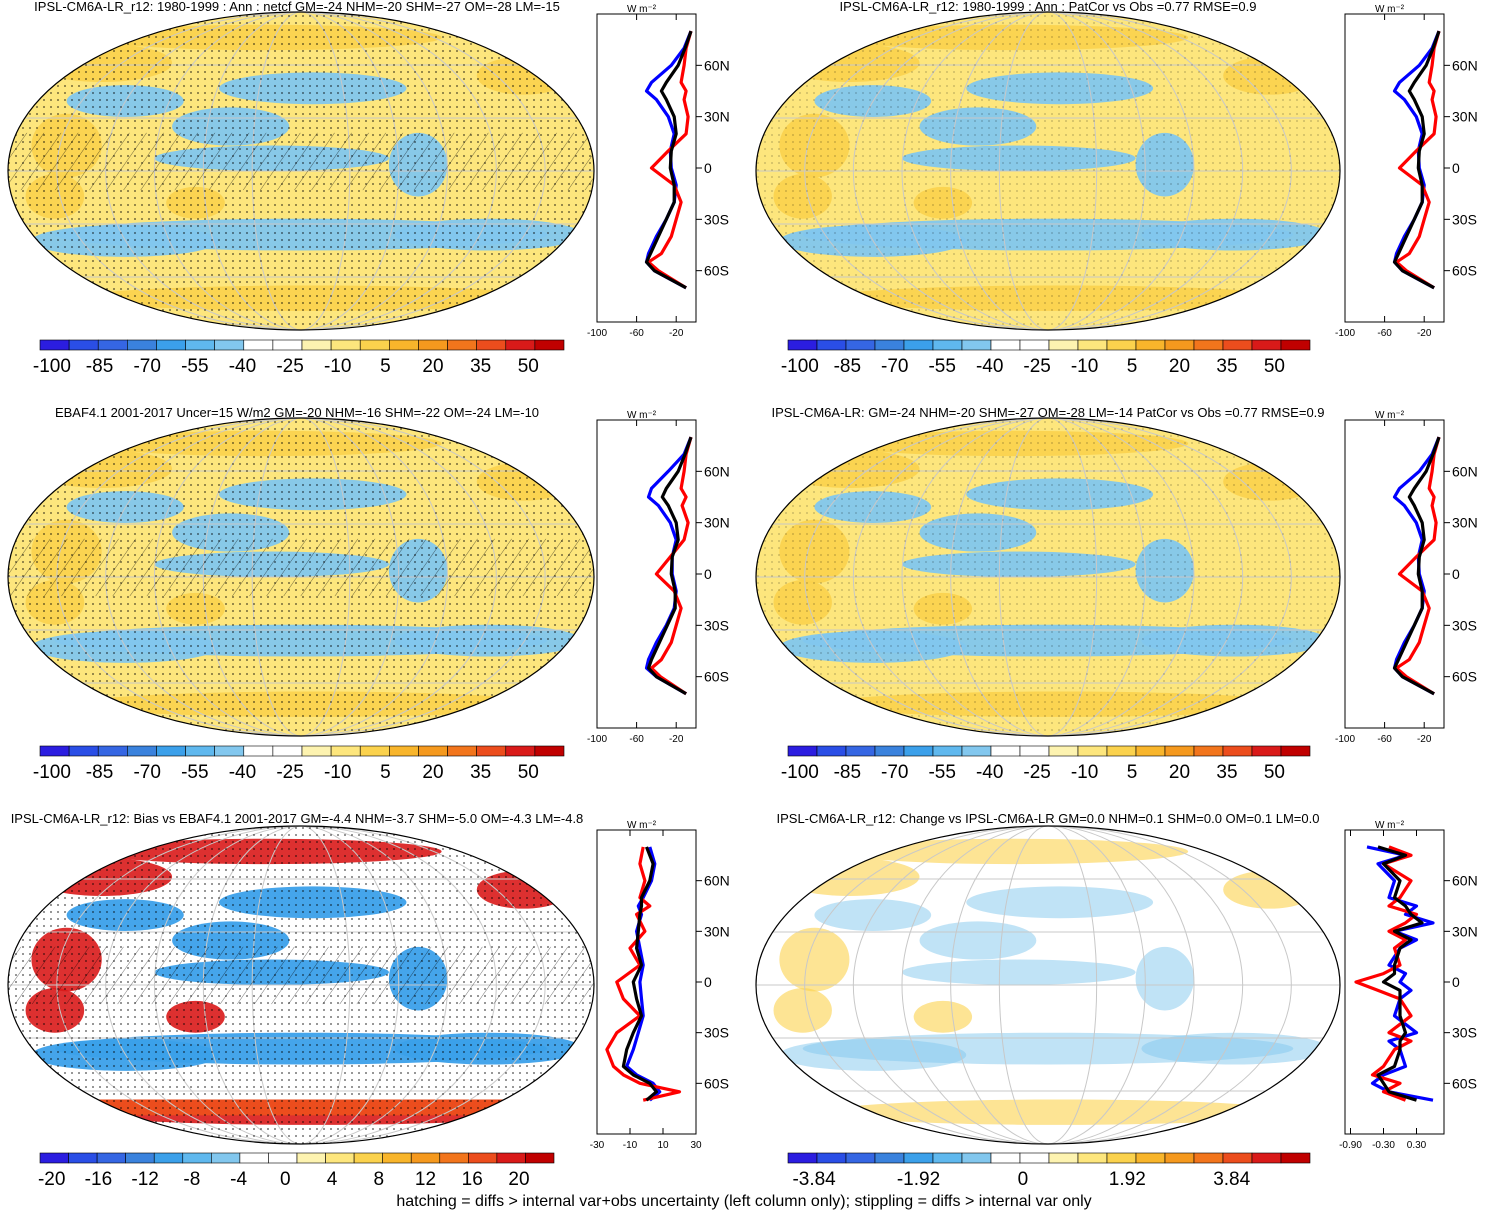 The image size is (1488, 1215). What do you see at coordinates (814, 959) in the screenshot?
I see `field-high-region` at bounding box center [814, 959].